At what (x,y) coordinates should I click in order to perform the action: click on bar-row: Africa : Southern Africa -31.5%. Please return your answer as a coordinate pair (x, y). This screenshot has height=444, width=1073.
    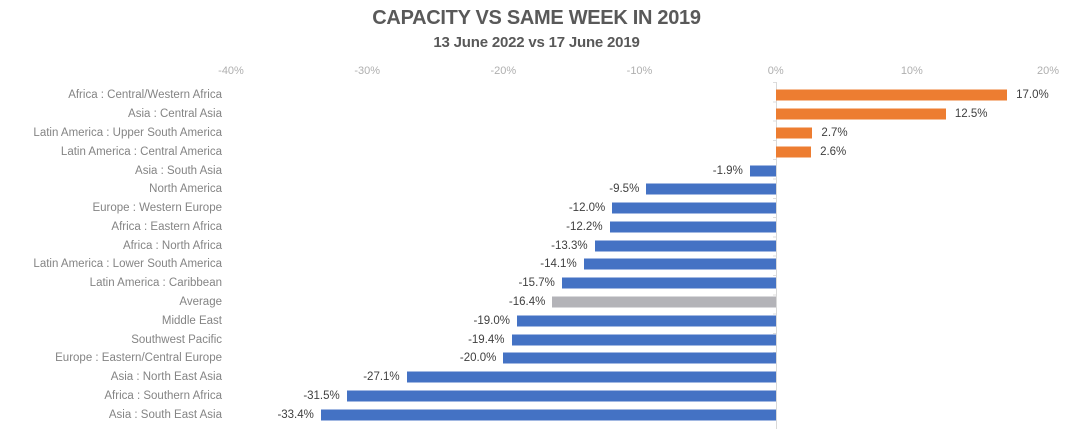
    Looking at the image, I should click on (536, 396).